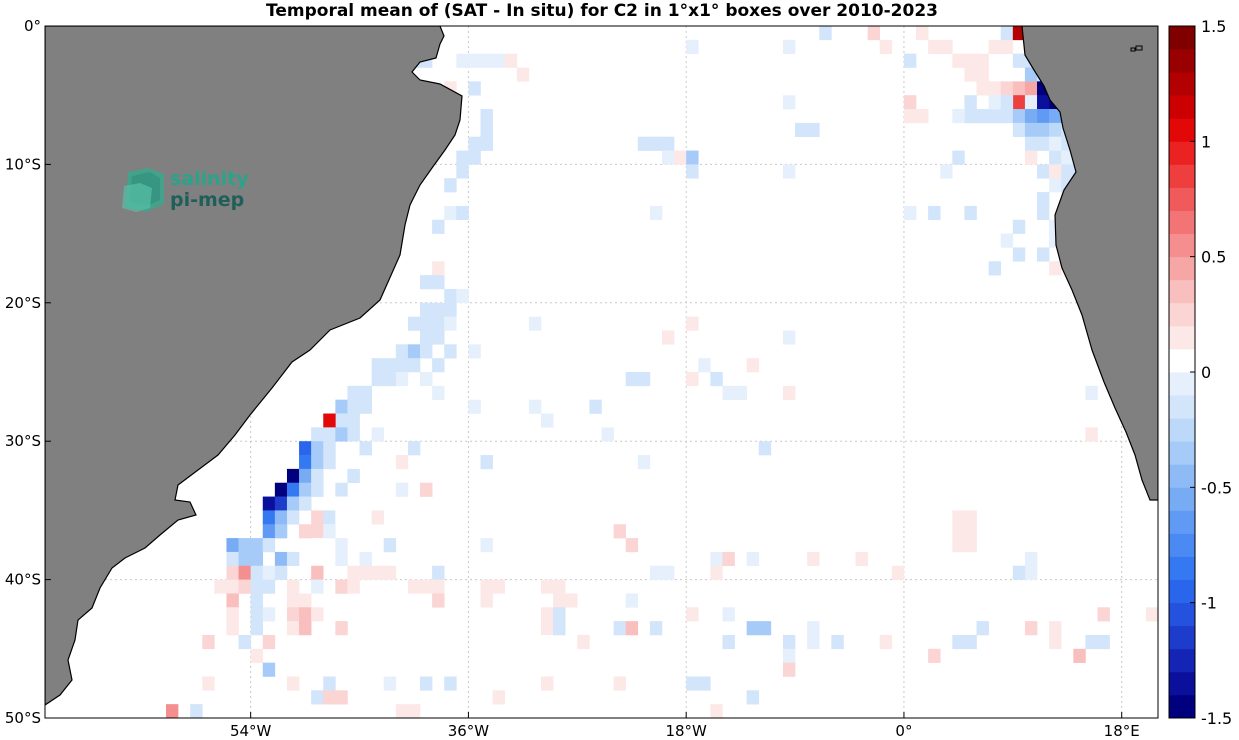  Describe the element at coordinates (23, 718) in the screenshot. I see `y-tick-label: 50°S` at that location.